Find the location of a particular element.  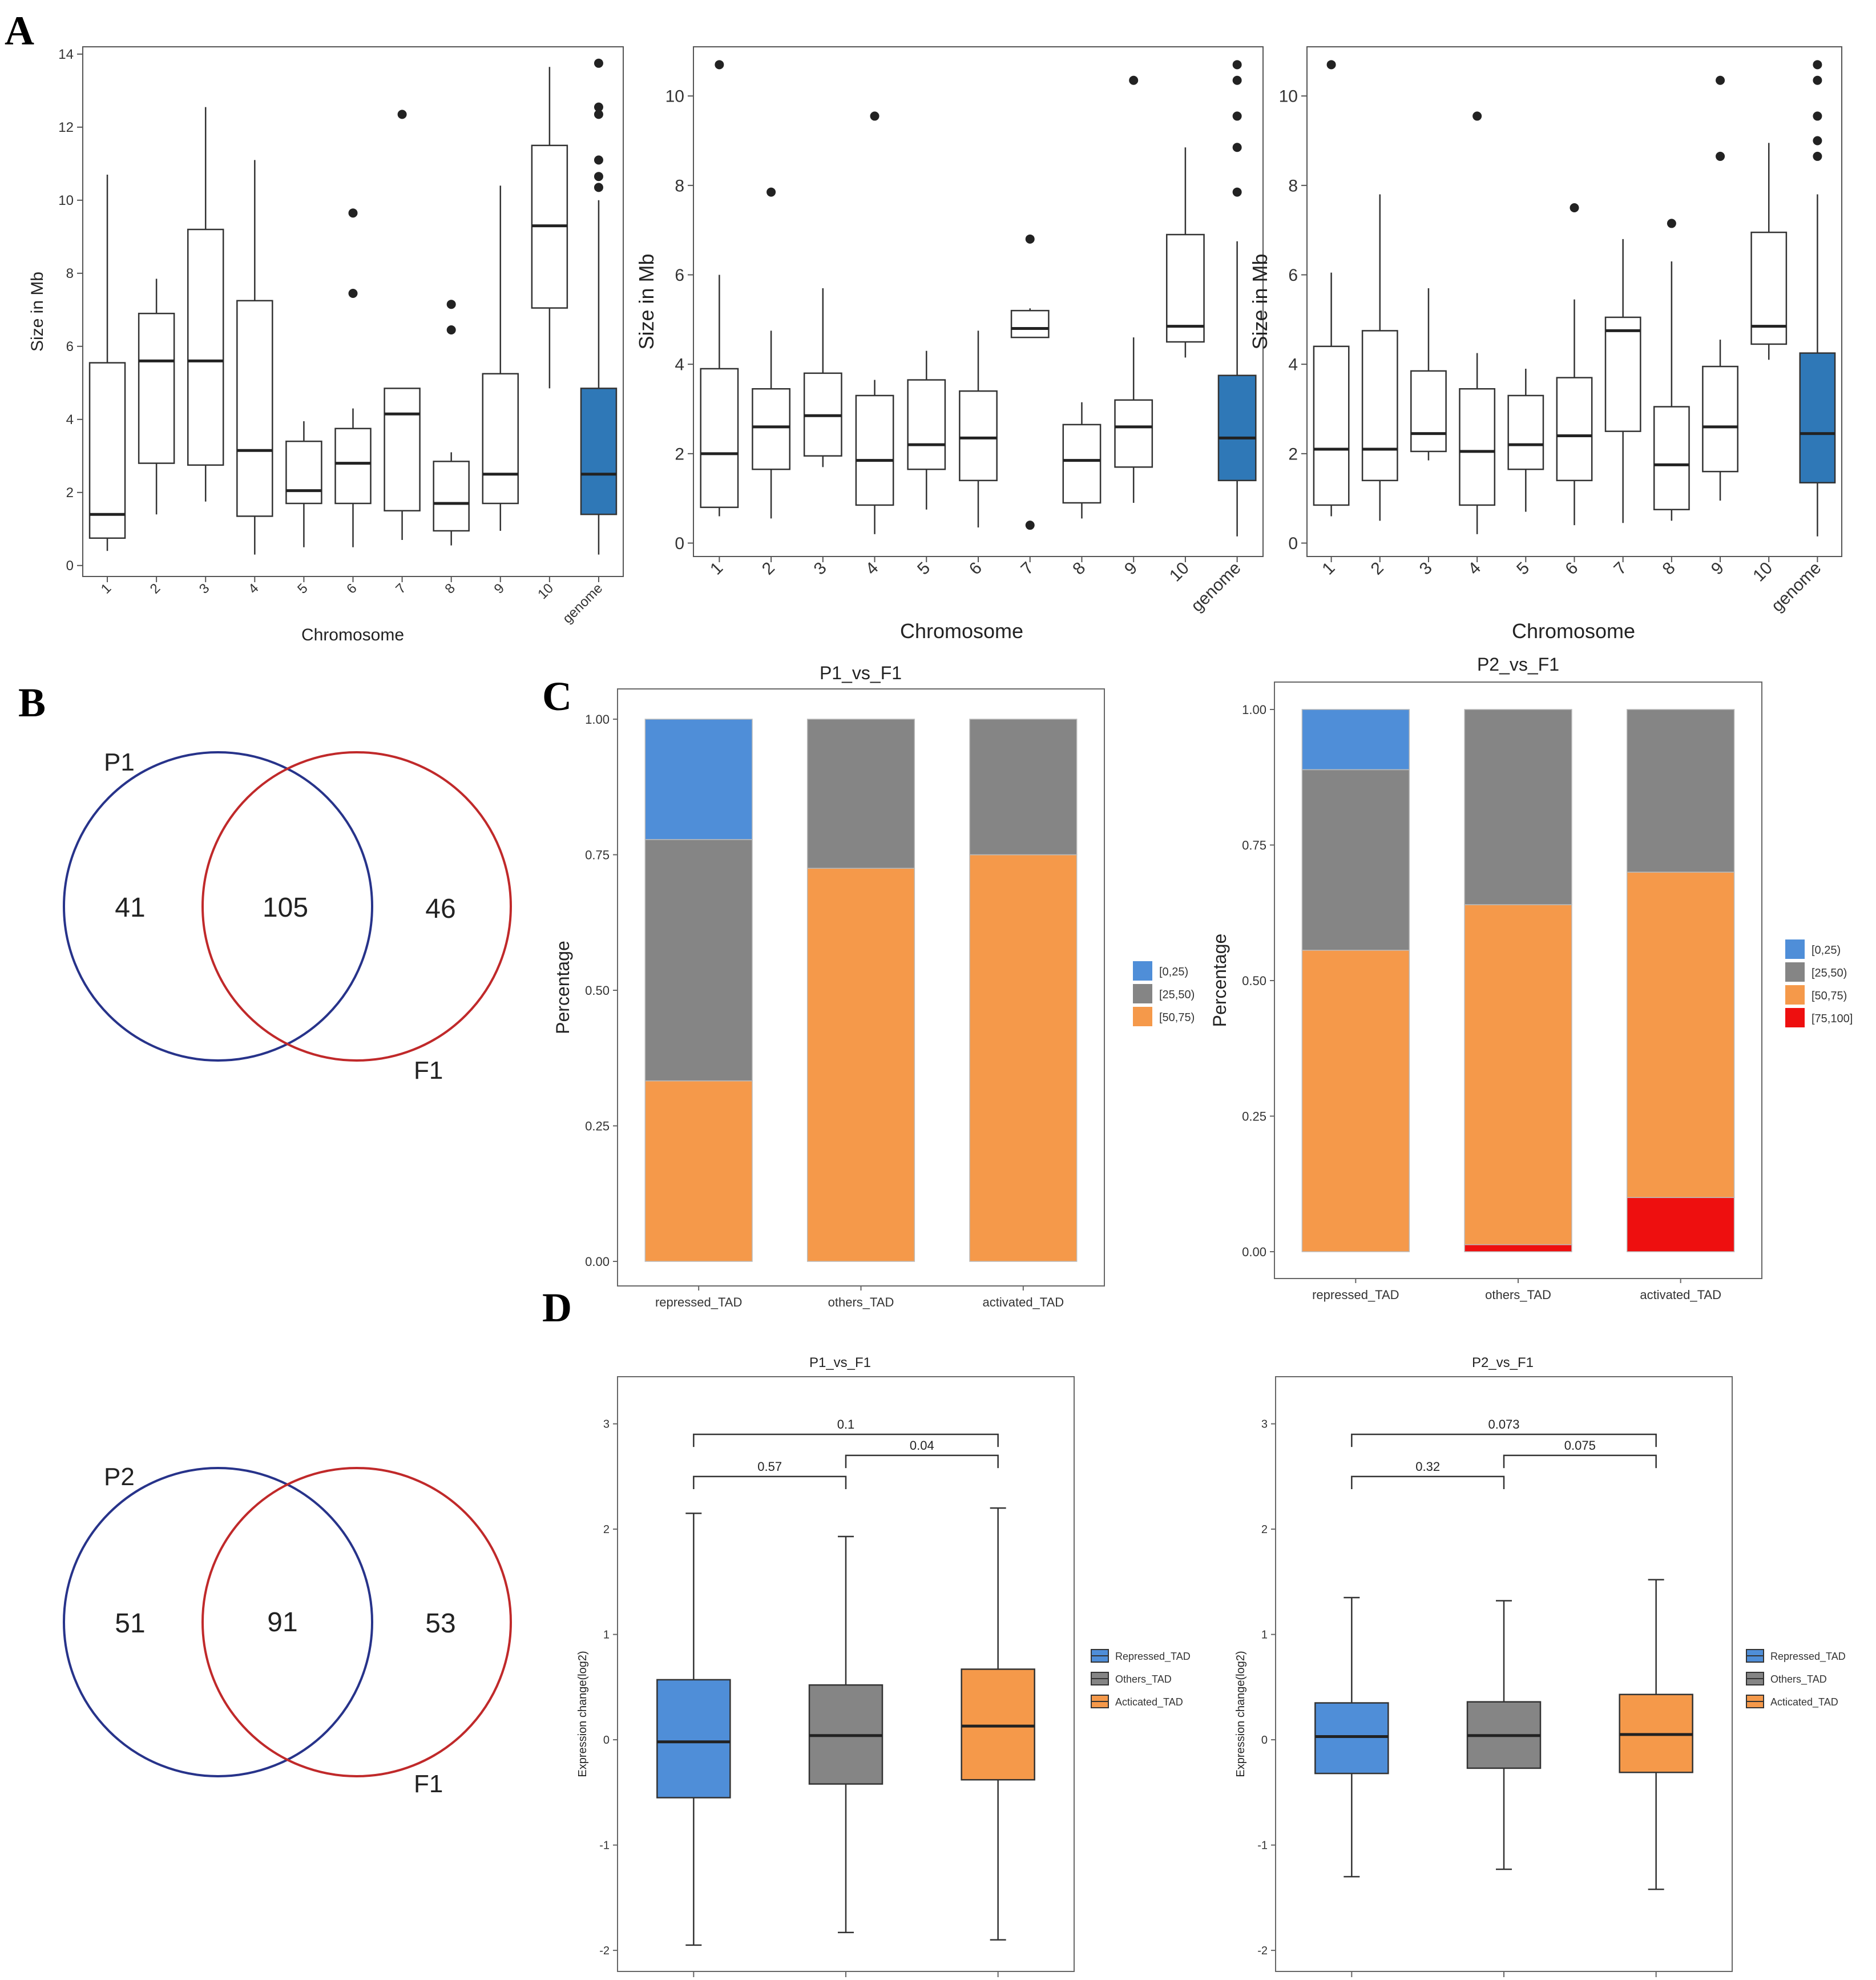

y-tick-label: -1 is located at coordinates (604, 1846).